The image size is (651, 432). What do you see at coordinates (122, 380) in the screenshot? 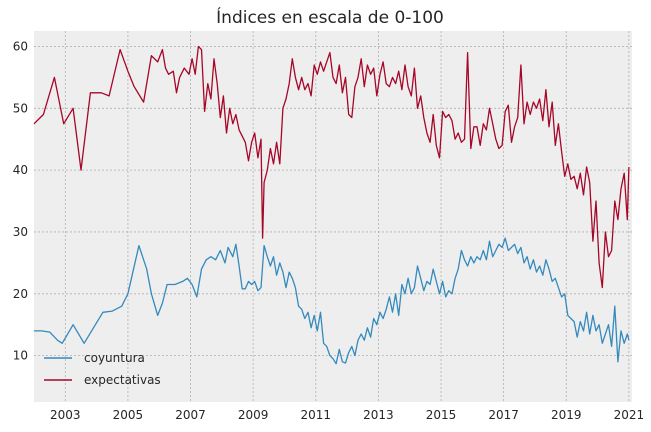
I see `legend-label-expectativas: expectativas` at bounding box center [122, 380].